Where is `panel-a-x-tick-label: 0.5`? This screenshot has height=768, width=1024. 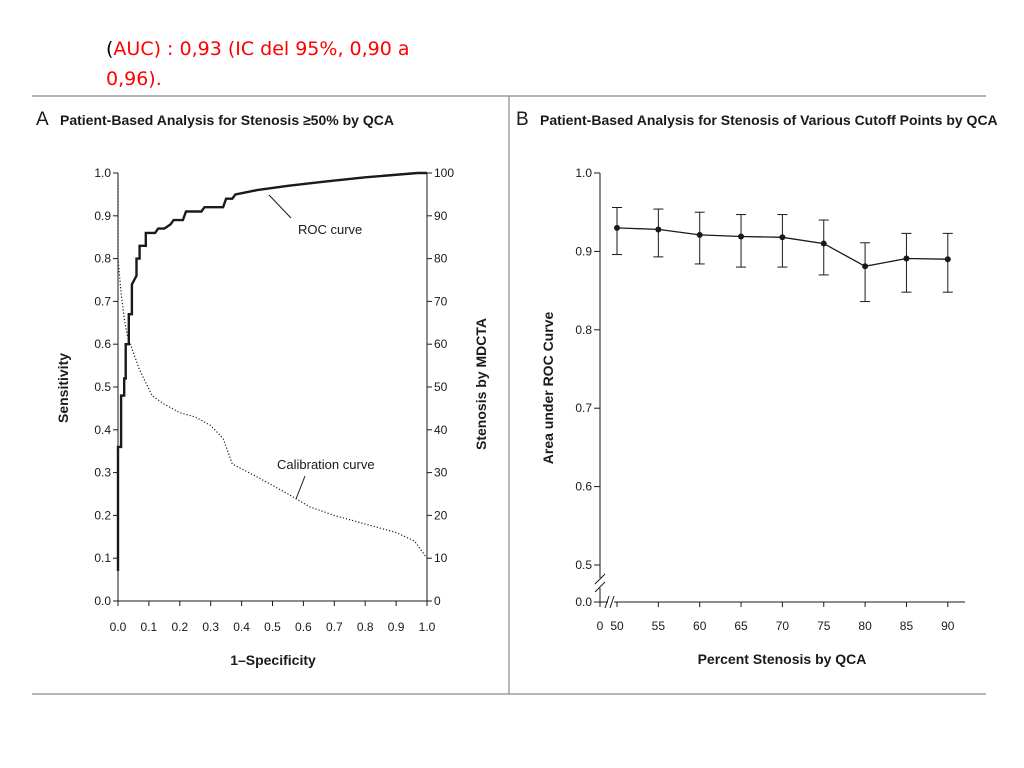 panel-a-x-tick-label: 0.5 is located at coordinates (272, 627).